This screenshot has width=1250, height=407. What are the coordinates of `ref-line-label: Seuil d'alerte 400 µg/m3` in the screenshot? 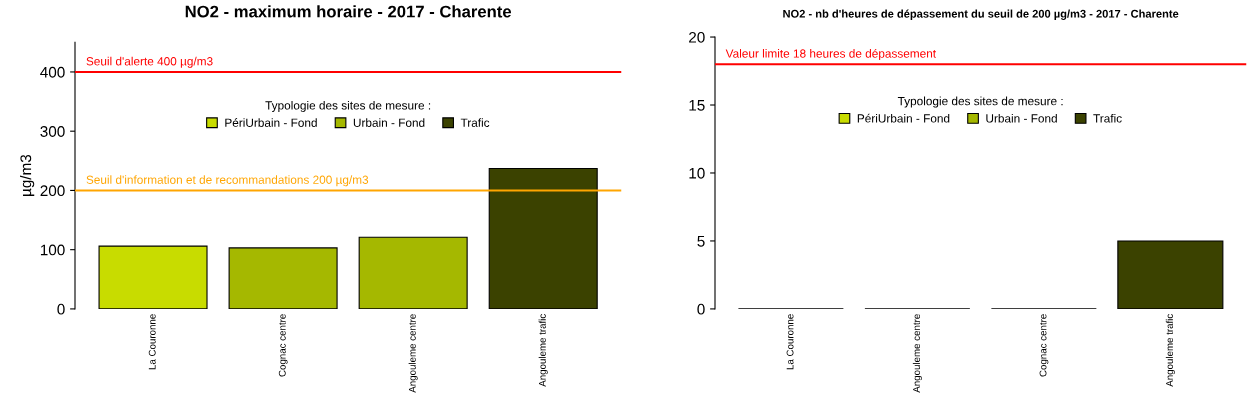 It's located at (149, 62).